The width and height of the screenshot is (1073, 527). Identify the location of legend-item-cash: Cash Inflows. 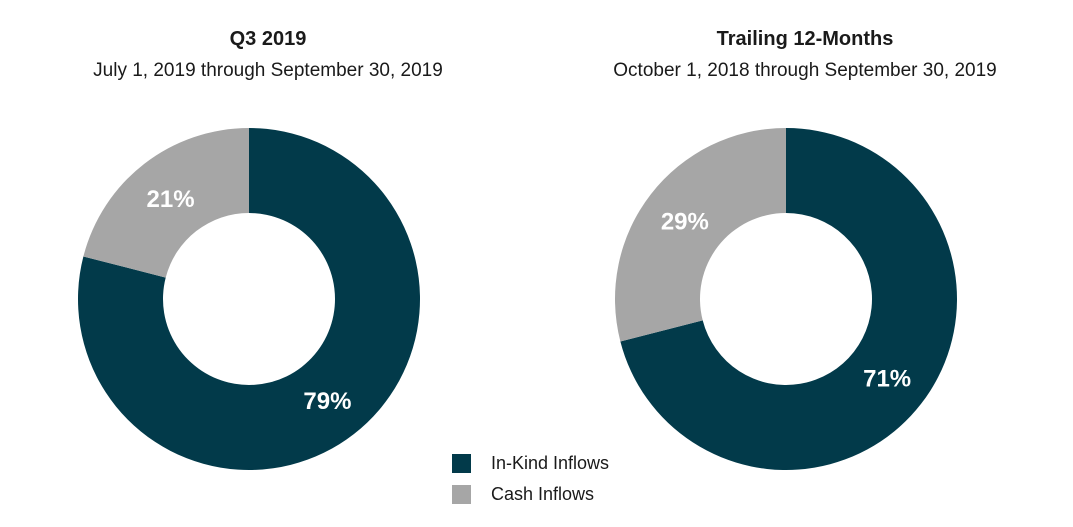
(530, 494).